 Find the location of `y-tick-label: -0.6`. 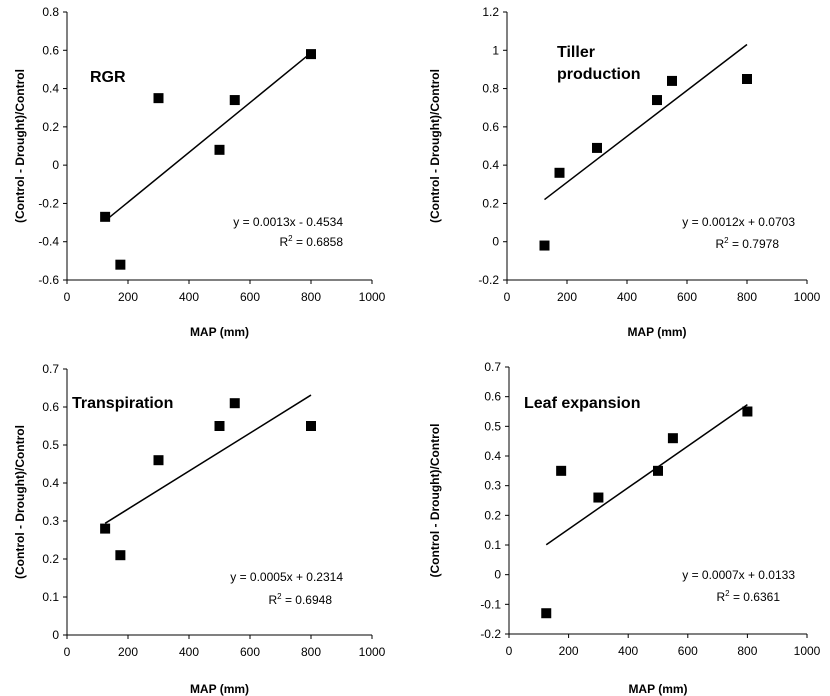

y-tick-label: -0.6 is located at coordinates (48, 280).